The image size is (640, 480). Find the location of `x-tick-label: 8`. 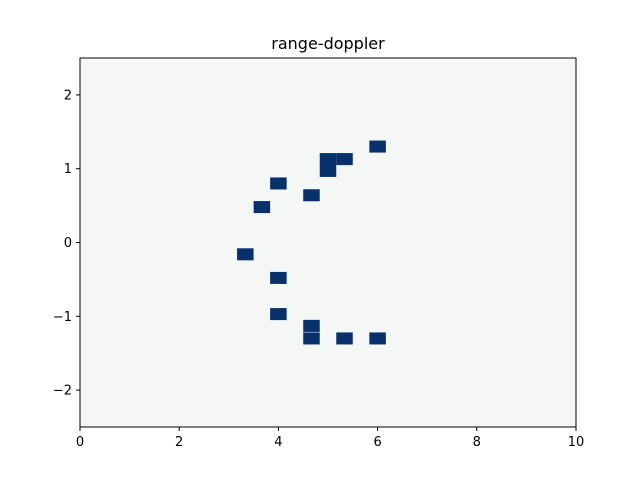

x-tick-label: 8 is located at coordinates (477, 442).